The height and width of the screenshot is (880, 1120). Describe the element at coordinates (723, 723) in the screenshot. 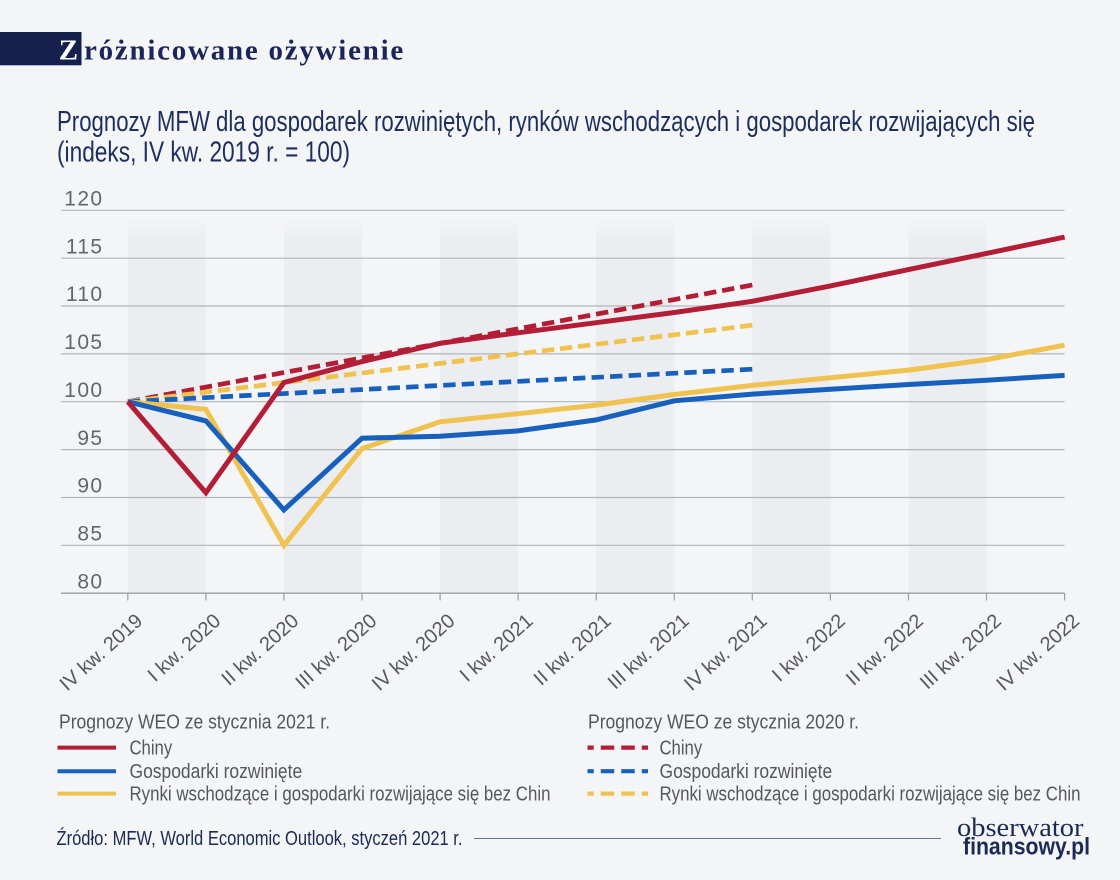

I see `svg-text:Prognozy WEO ze stycznia 2020: Prognozy WEO ze stycznia 2020 r.` at that location.